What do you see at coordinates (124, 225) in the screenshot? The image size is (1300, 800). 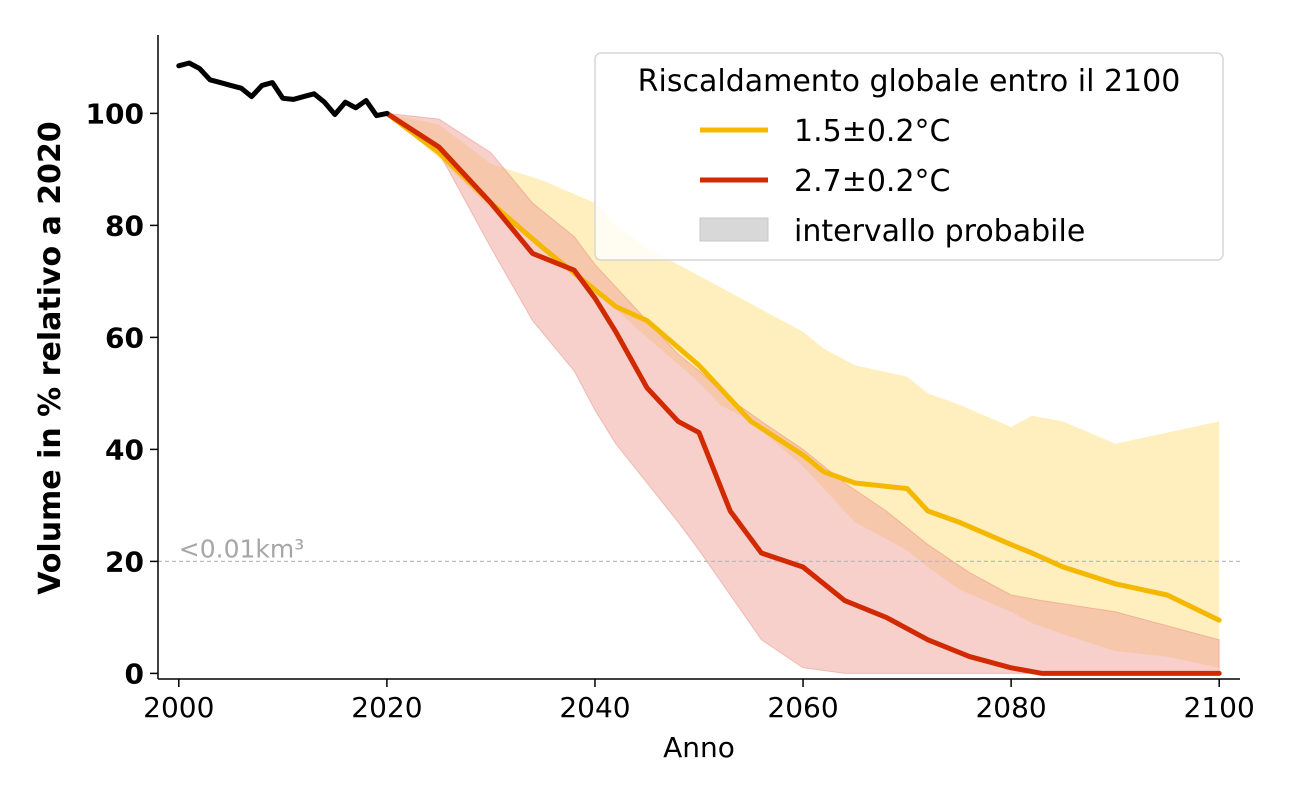 I see `y-tick-label: 80` at bounding box center [124, 225].